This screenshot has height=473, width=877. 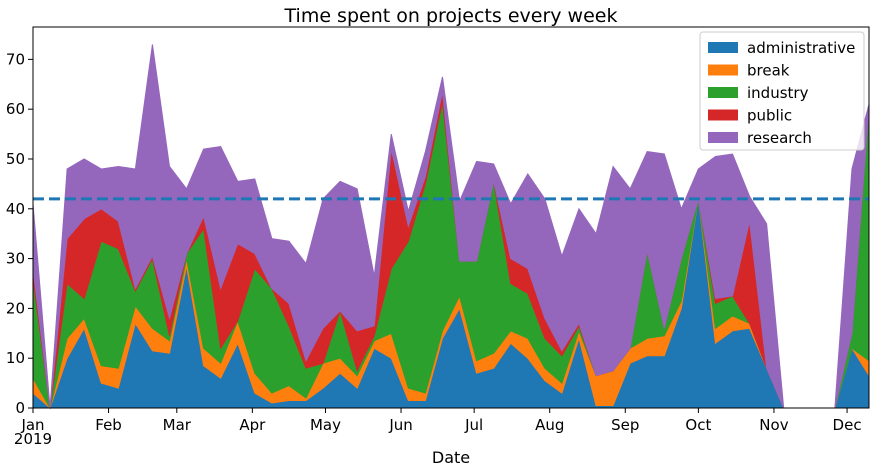 What do you see at coordinates (400, 425) in the screenshot?
I see `x-tick-label: Jun` at bounding box center [400, 425].